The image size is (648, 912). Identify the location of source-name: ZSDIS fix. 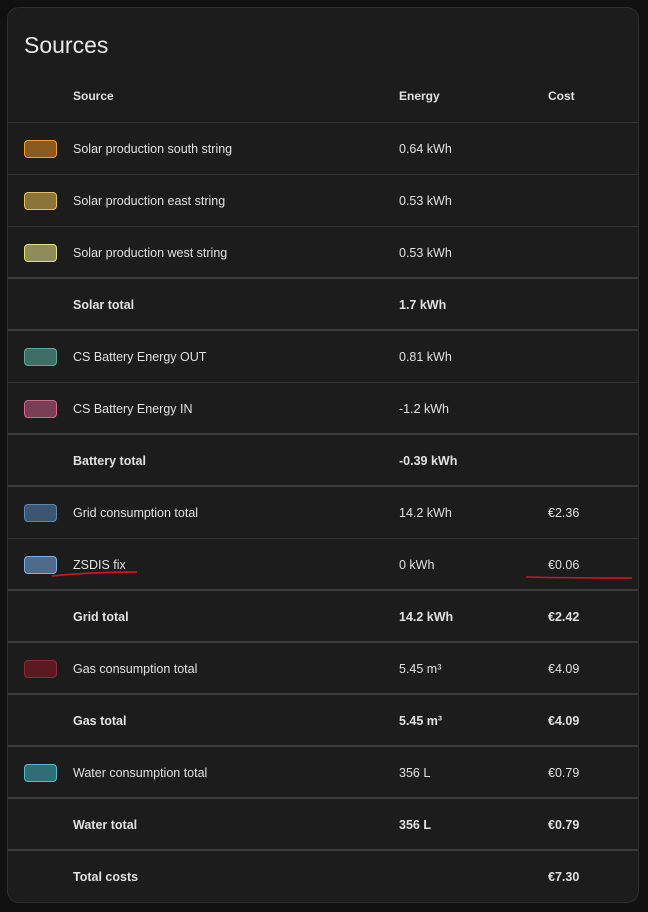
(99, 565).